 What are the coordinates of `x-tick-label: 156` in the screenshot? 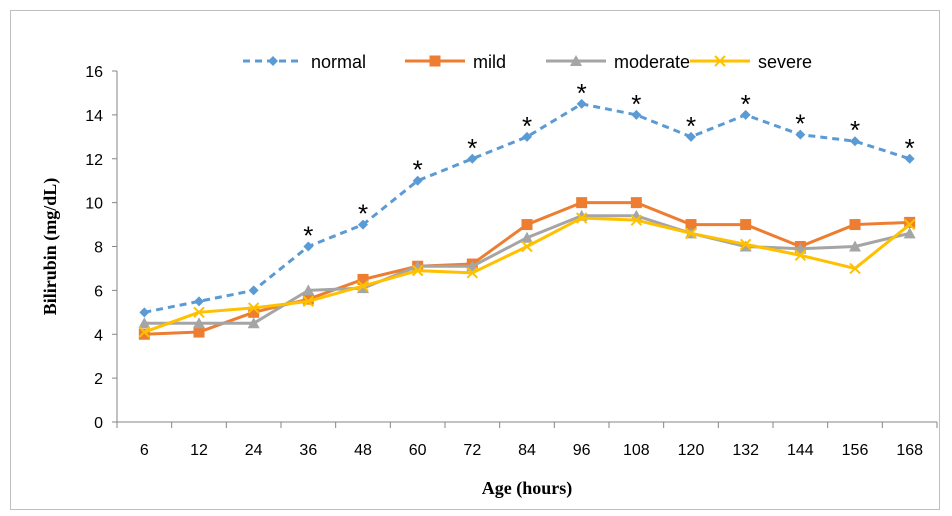 It's located at (855, 450).